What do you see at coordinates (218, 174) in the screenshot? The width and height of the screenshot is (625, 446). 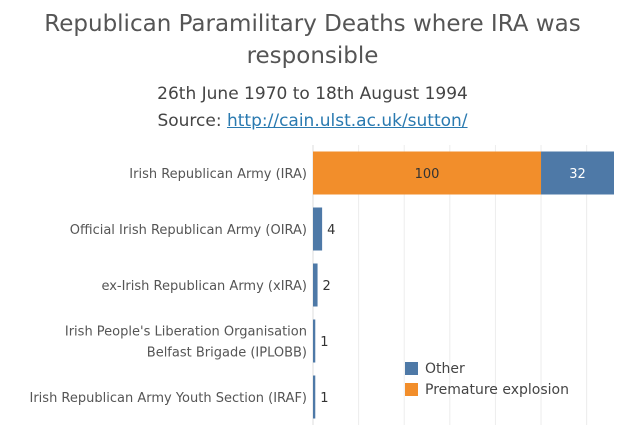 I see `category-label: Irish Republican Army (IRA)` at bounding box center [218, 174].